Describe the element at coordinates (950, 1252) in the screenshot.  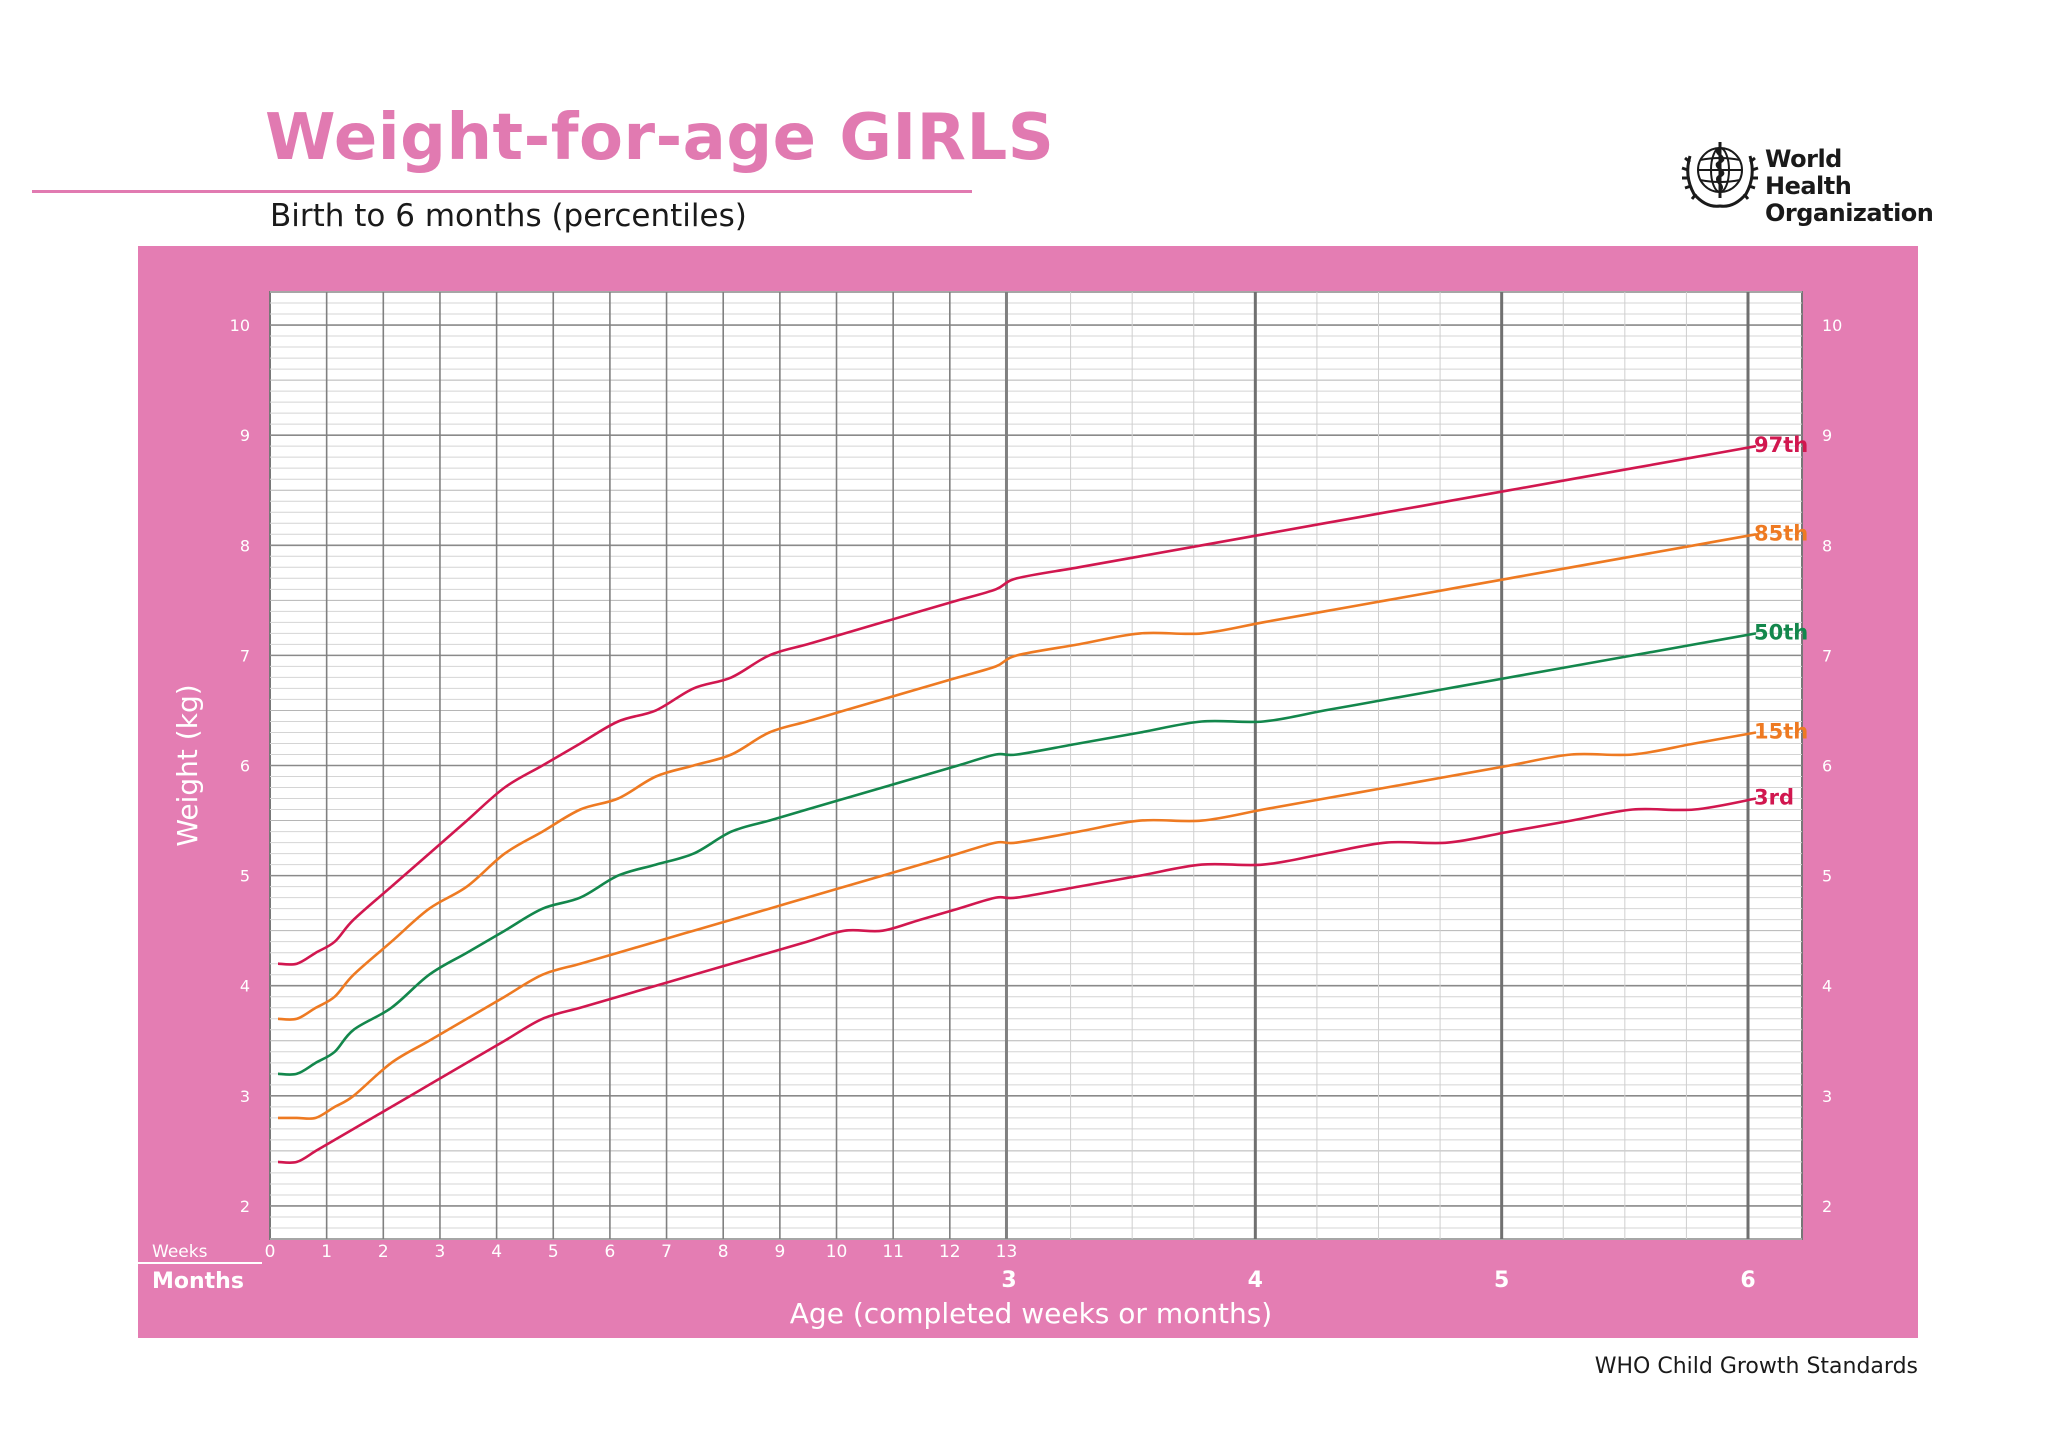
I see `x-week-tick-label: 12` at that location.